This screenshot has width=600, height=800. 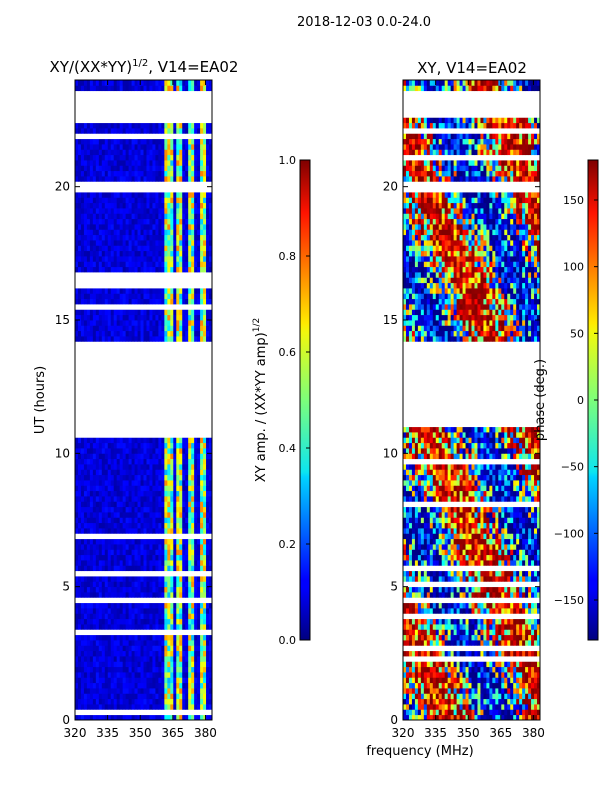 What do you see at coordinates (143, 109) in the screenshot?
I see `flagged-row` at bounding box center [143, 109].